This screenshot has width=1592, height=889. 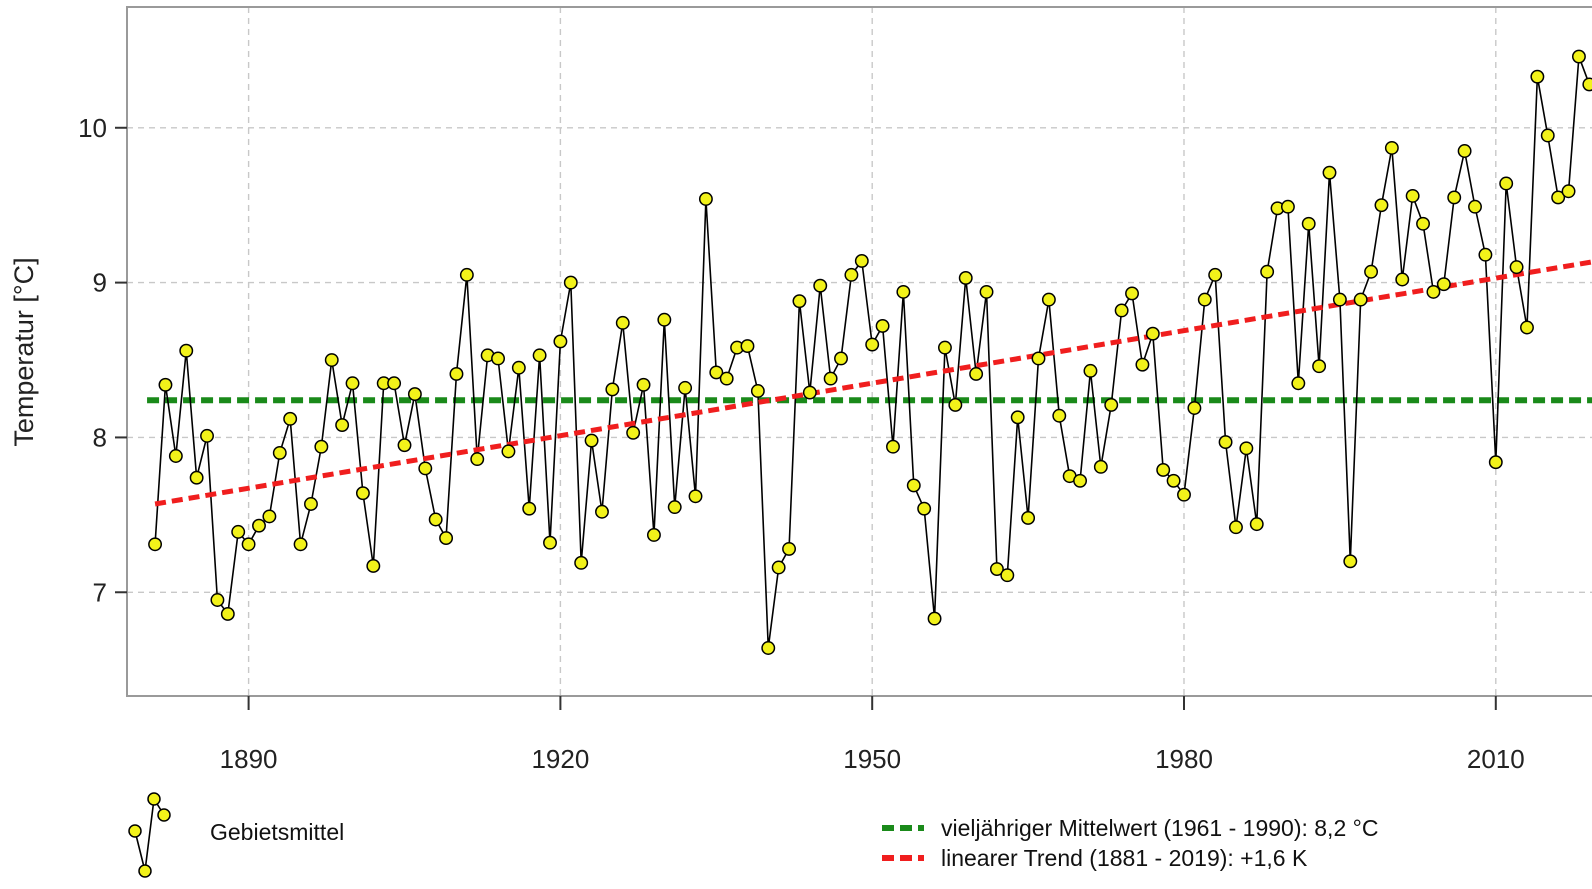 What do you see at coordinates (591, 440) in the screenshot?
I see `data-point-1923` at bounding box center [591, 440].